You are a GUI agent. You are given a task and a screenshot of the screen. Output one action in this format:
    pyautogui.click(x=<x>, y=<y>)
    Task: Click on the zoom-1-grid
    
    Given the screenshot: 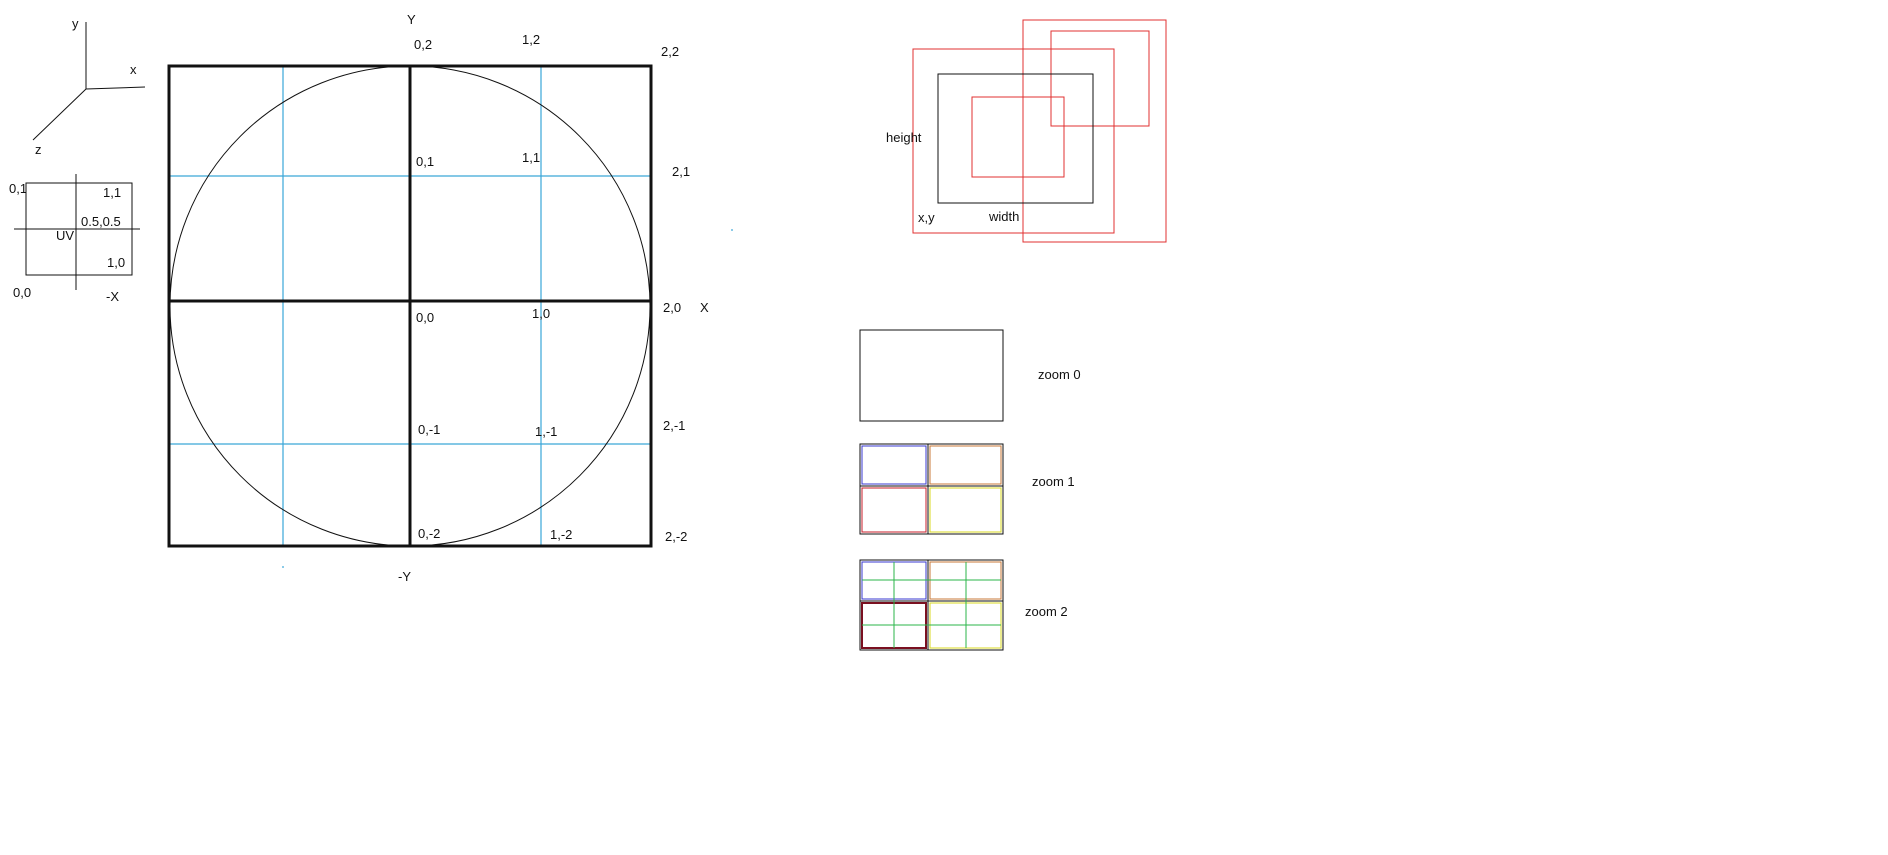 What is the action you would take?
    pyautogui.click(x=931, y=489)
    